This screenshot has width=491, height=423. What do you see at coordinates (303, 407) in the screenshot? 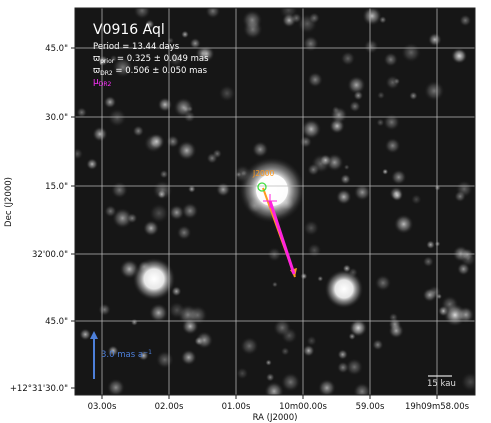
I see `x-tick-label: 10m00.00s` at bounding box center [303, 407].